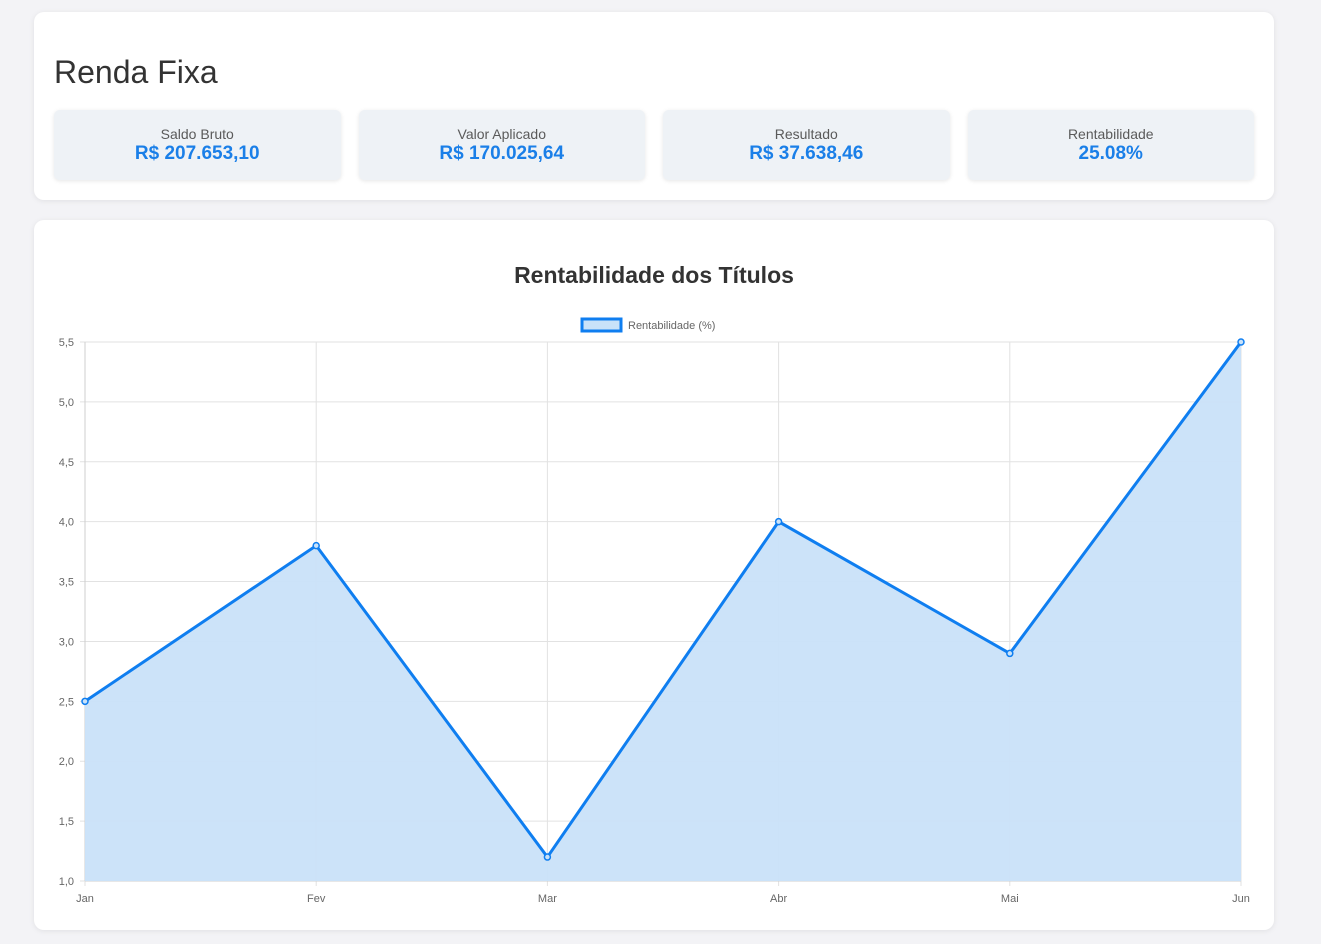  What do you see at coordinates (316, 899) in the screenshot?
I see `x-tick-label: Fev` at bounding box center [316, 899].